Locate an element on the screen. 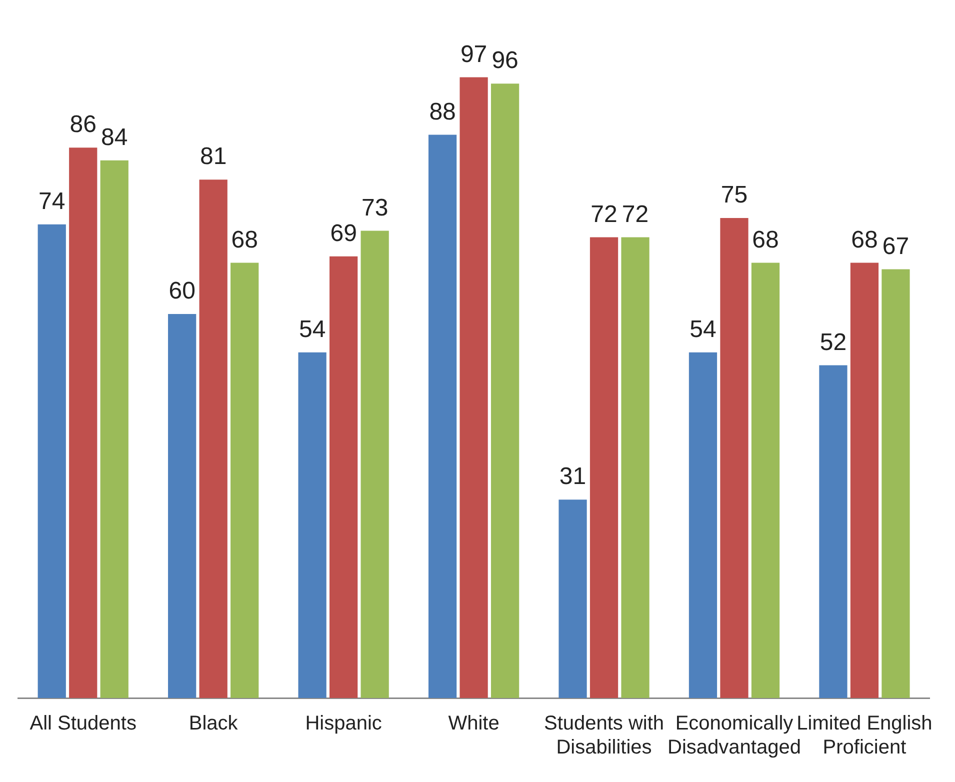 This screenshot has height=782, width=955. x-tick-label: Hispanic is located at coordinates (343, 723).